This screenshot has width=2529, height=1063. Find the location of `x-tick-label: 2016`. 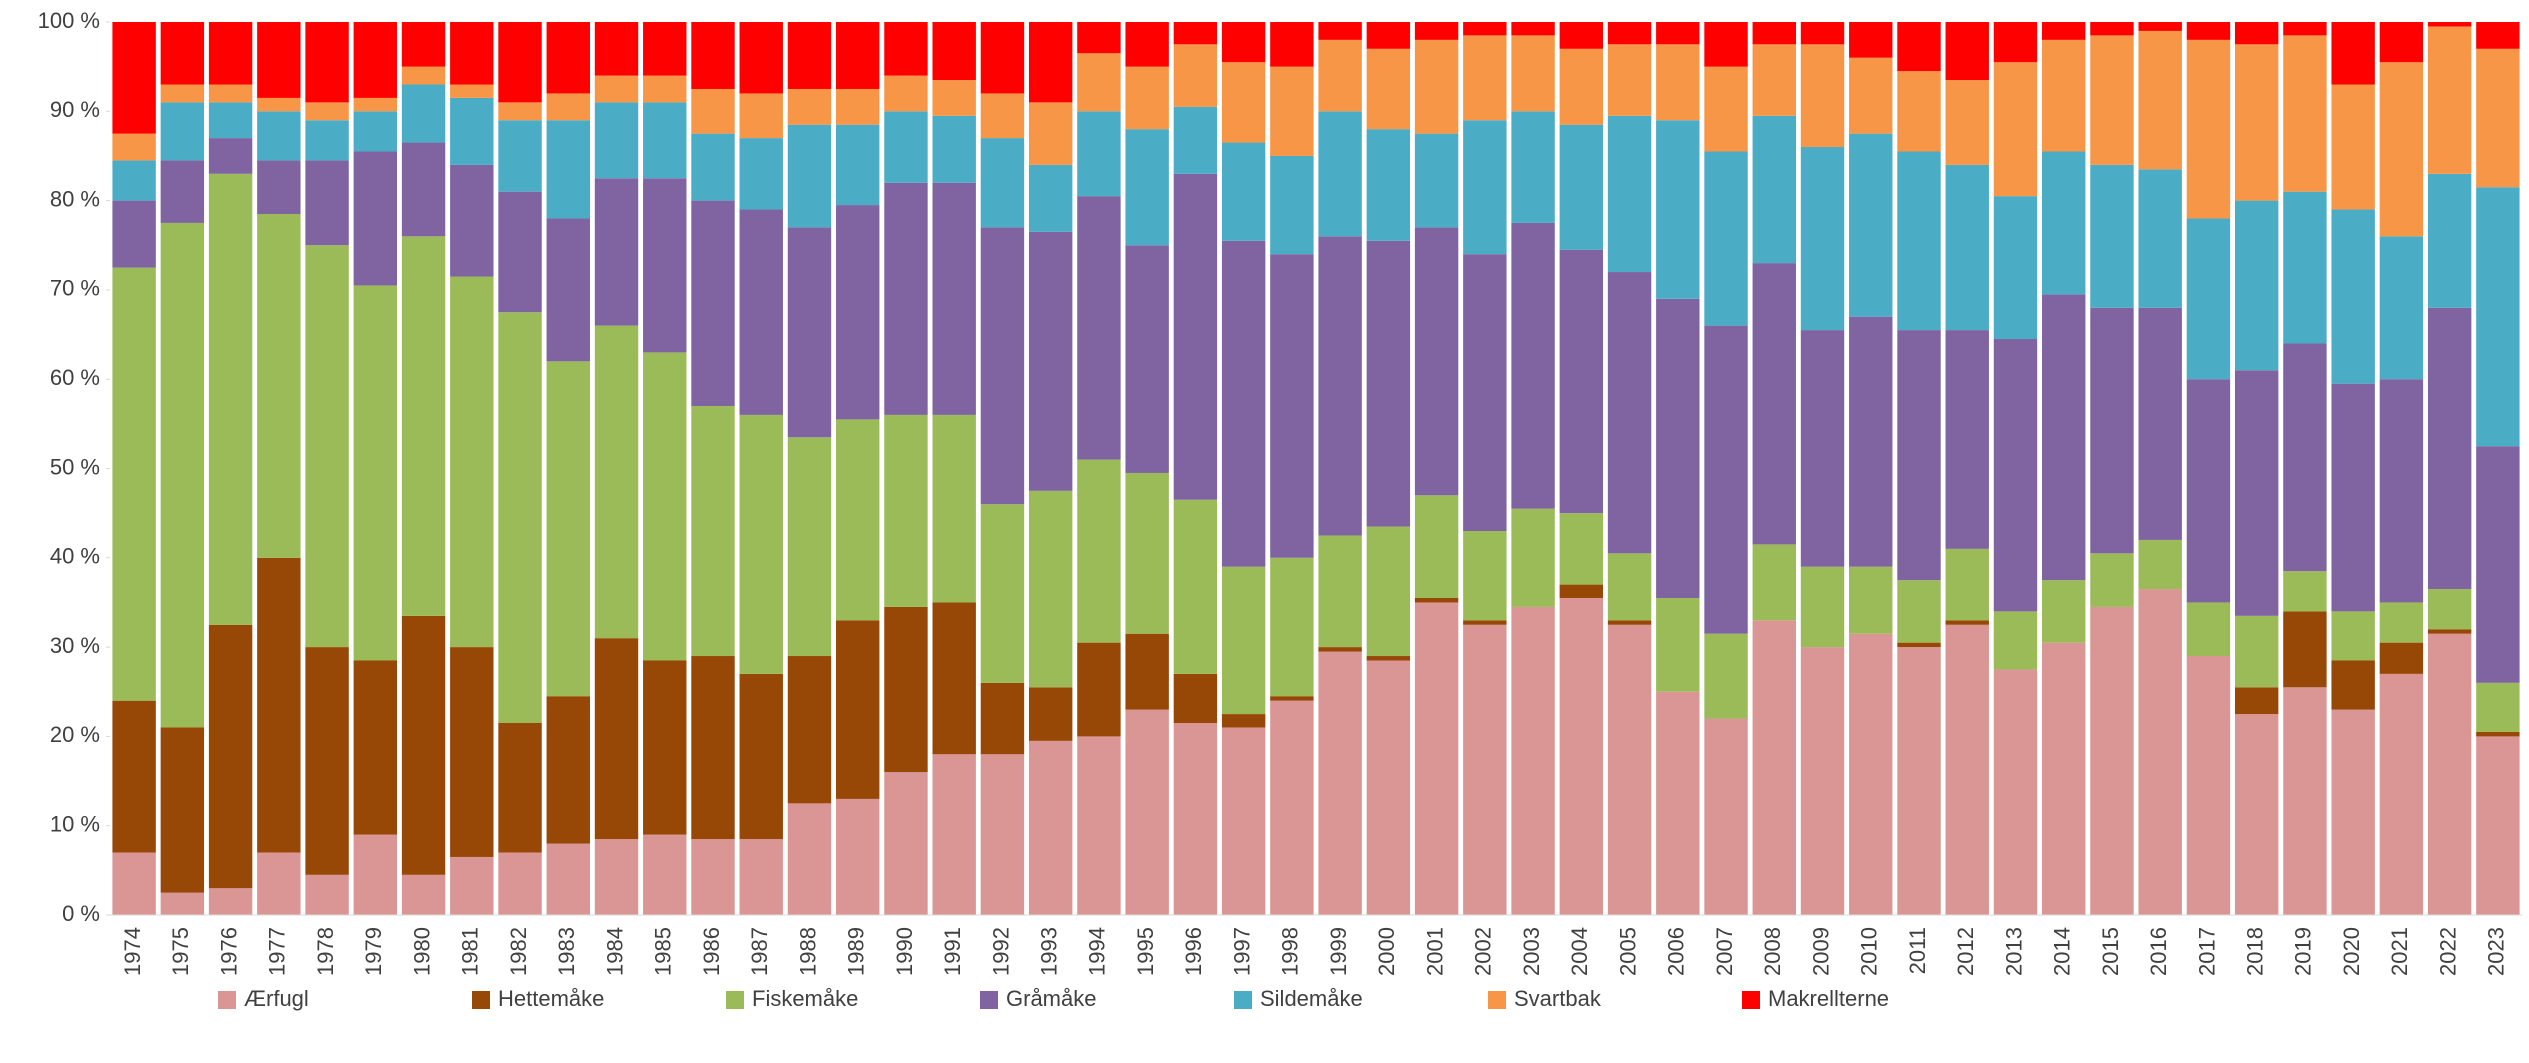

x-tick-label: 2016 is located at coordinates (2158, 951).